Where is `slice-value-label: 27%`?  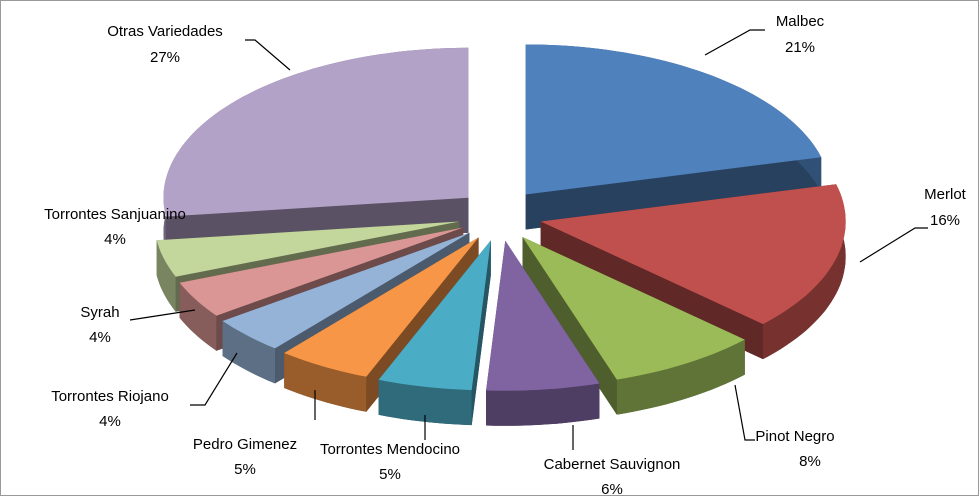 slice-value-label: 27% is located at coordinates (165, 57).